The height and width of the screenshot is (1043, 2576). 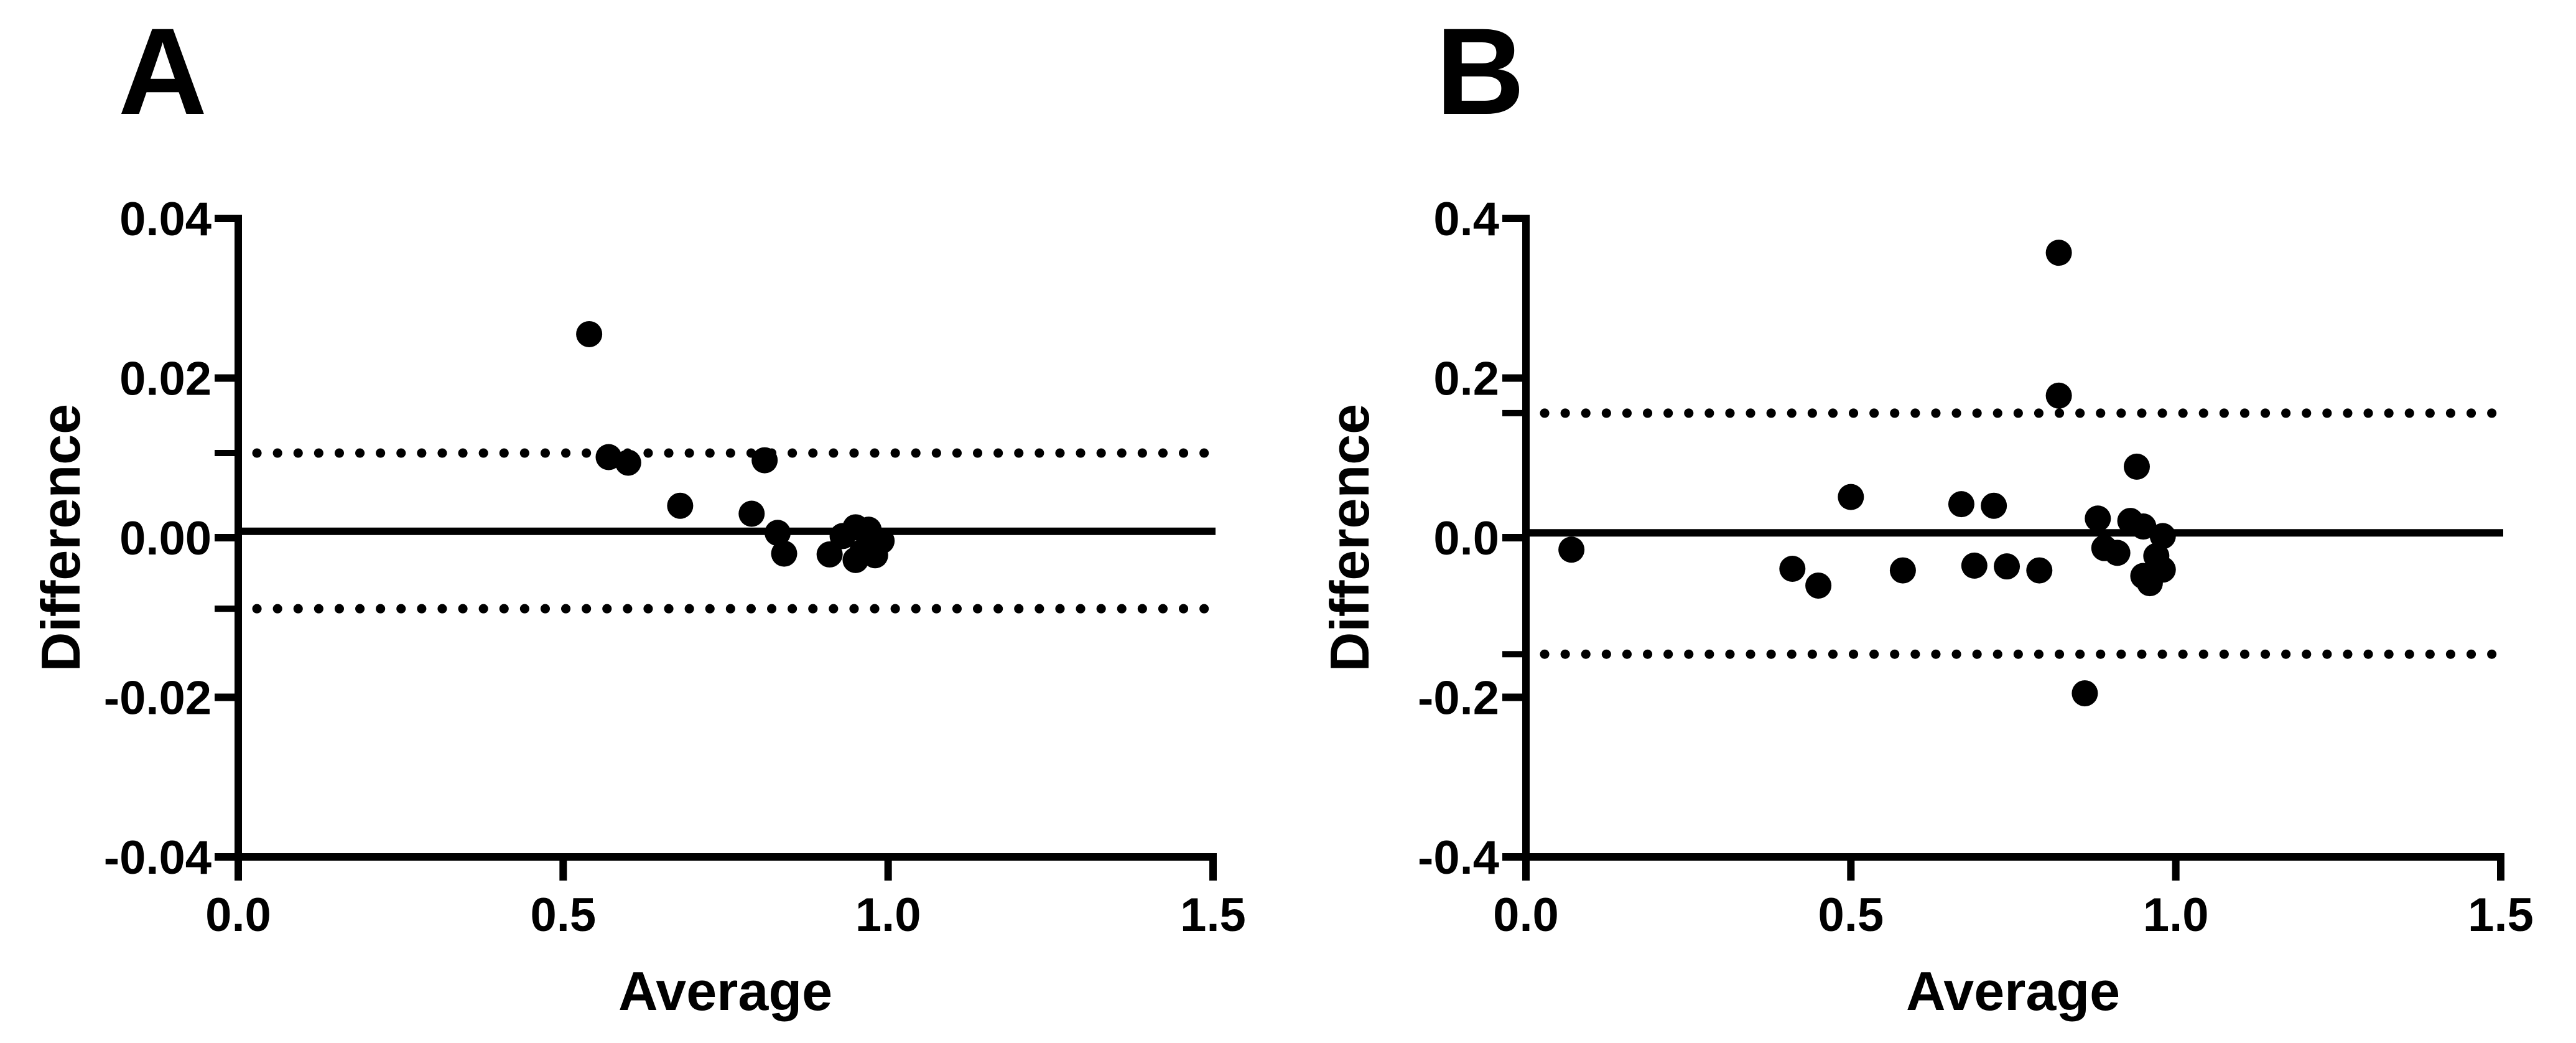 I want to click on panel-b-y-axis-label: Difference, so click(x=1349, y=537).